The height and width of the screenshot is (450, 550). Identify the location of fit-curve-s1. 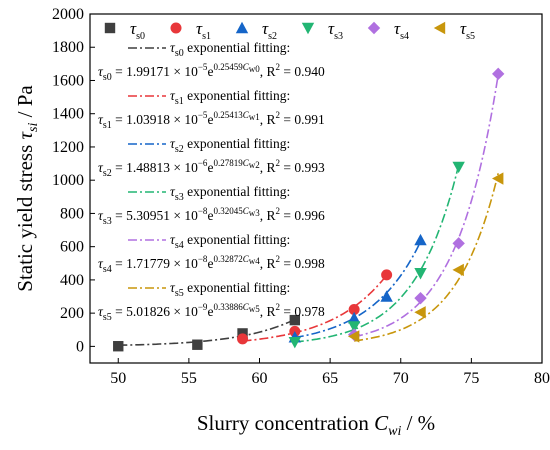
(315, 308).